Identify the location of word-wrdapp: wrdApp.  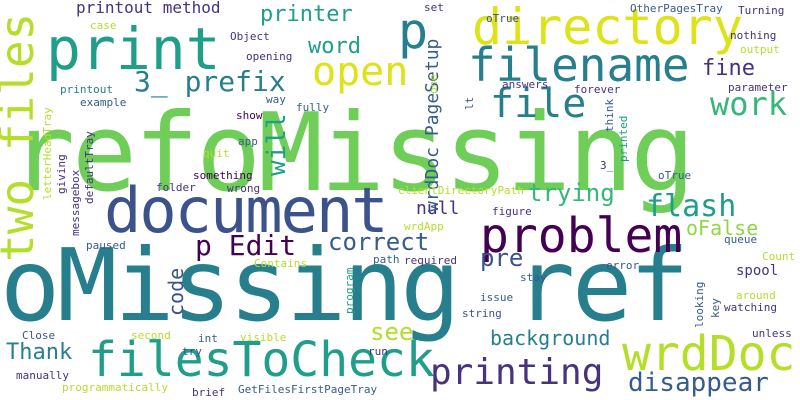
(424, 226).